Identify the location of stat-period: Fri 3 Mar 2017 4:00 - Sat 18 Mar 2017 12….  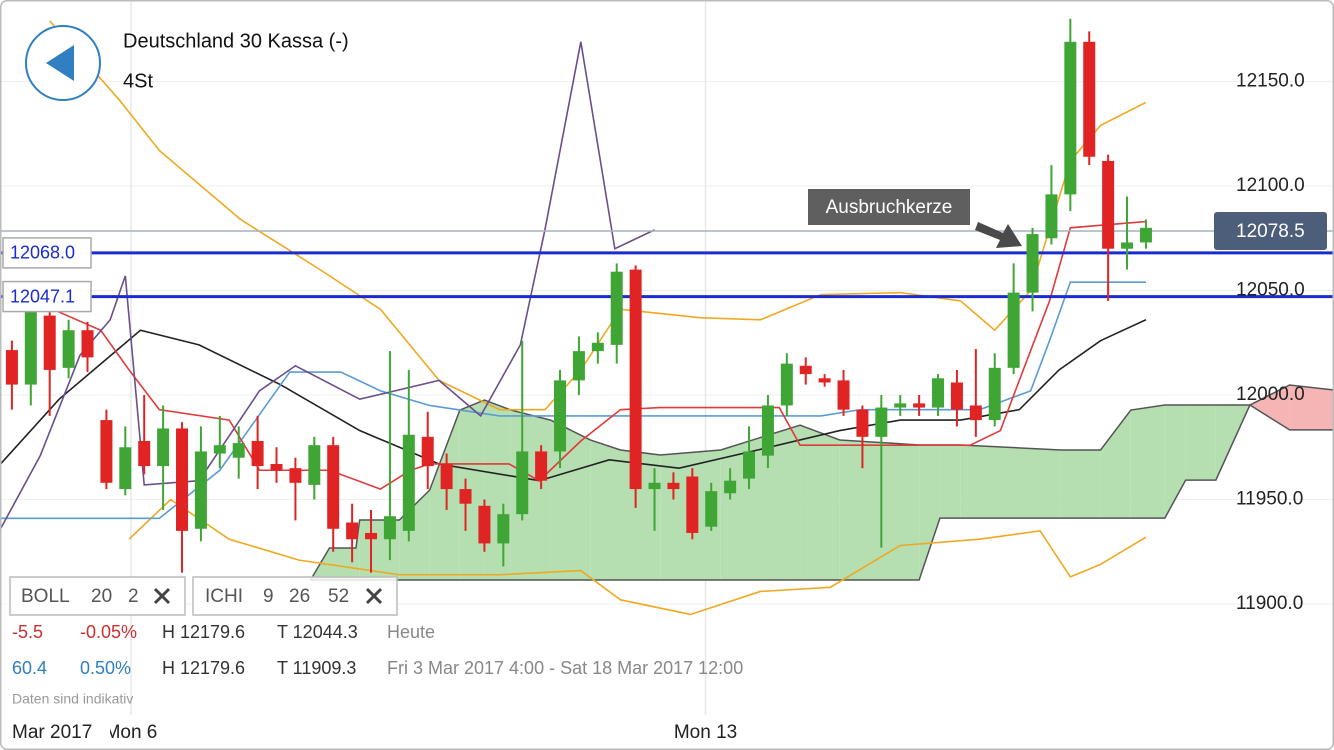
(565, 668).